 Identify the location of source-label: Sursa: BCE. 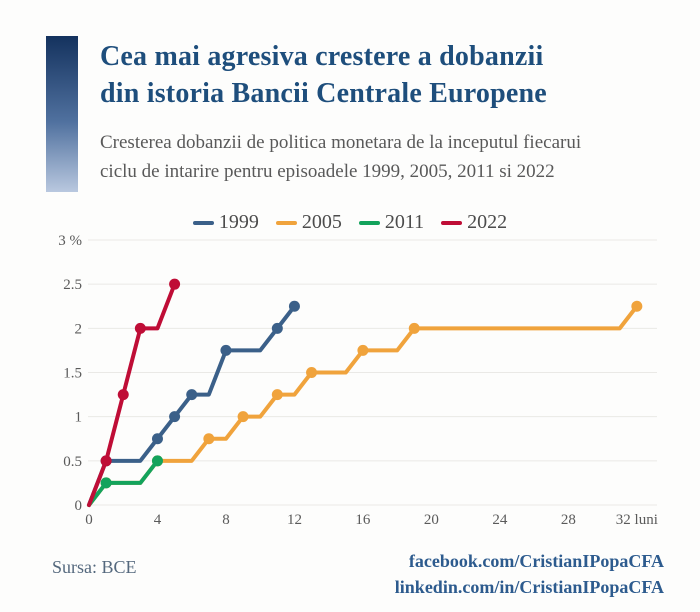
(94, 567).